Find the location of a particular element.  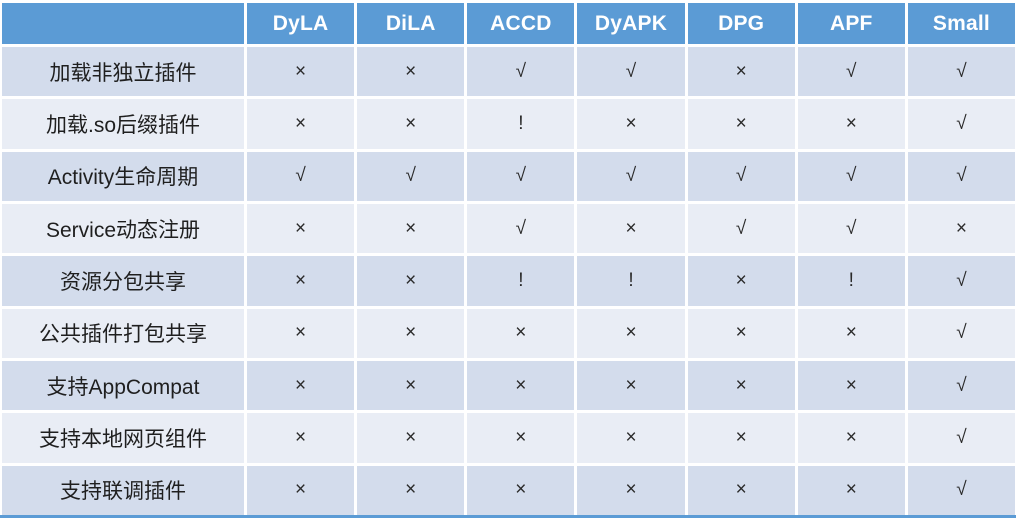

column-header-dila: DiLA is located at coordinates (411, 23).